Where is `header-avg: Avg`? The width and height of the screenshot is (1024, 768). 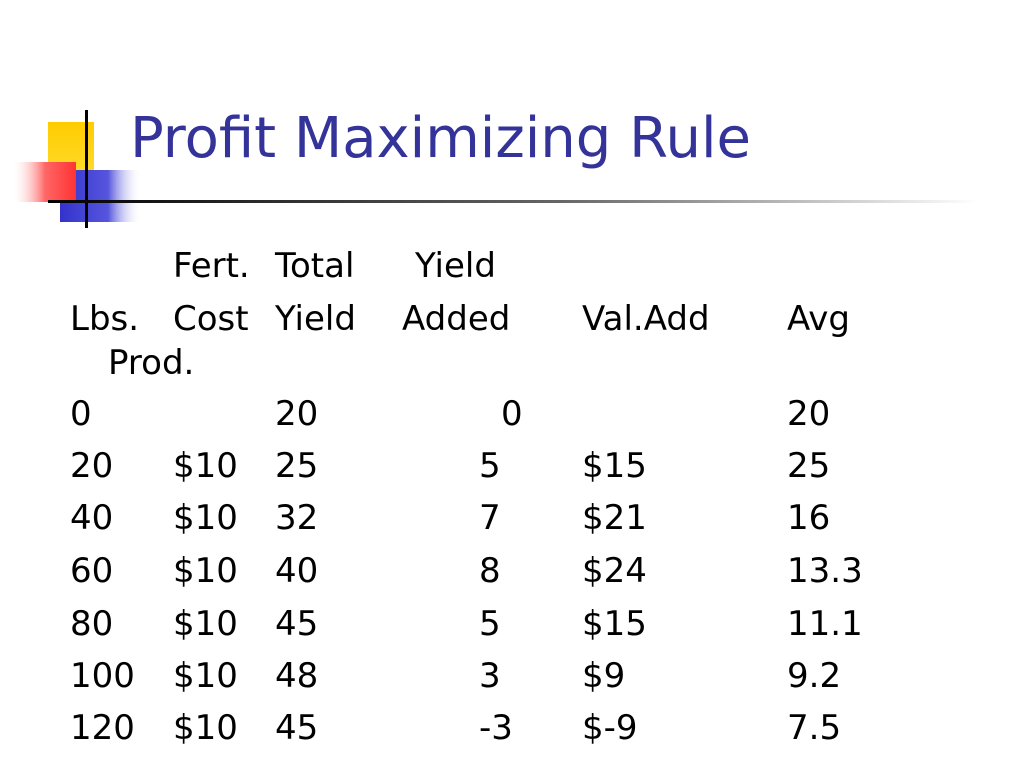 header-avg: Avg is located at coordinates (818, 319).